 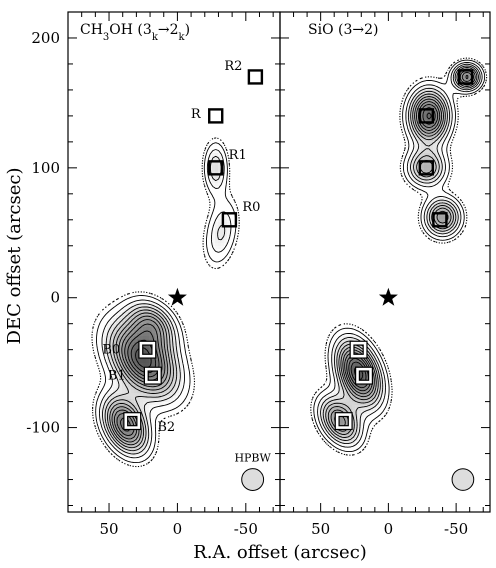 I want to click on position-label-b1: B1, so click(x=117, y=376).